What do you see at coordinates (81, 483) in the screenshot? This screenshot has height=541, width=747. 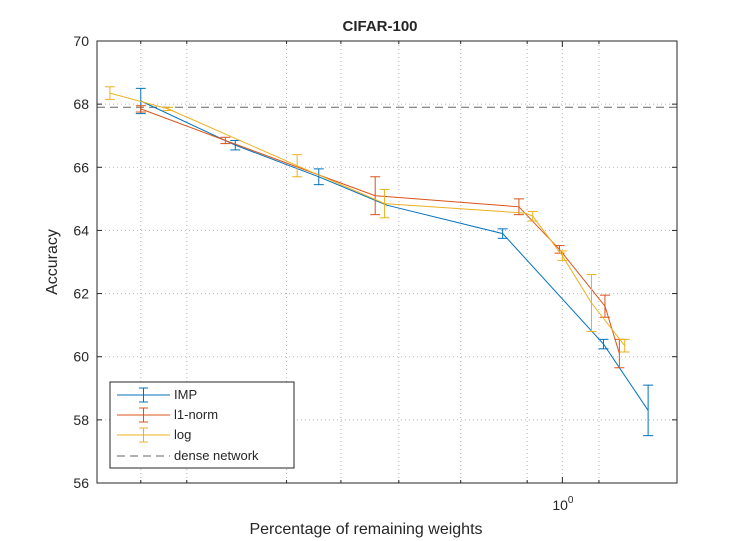 I see `y-tick-label: 56` at bounding box center [81, 483].